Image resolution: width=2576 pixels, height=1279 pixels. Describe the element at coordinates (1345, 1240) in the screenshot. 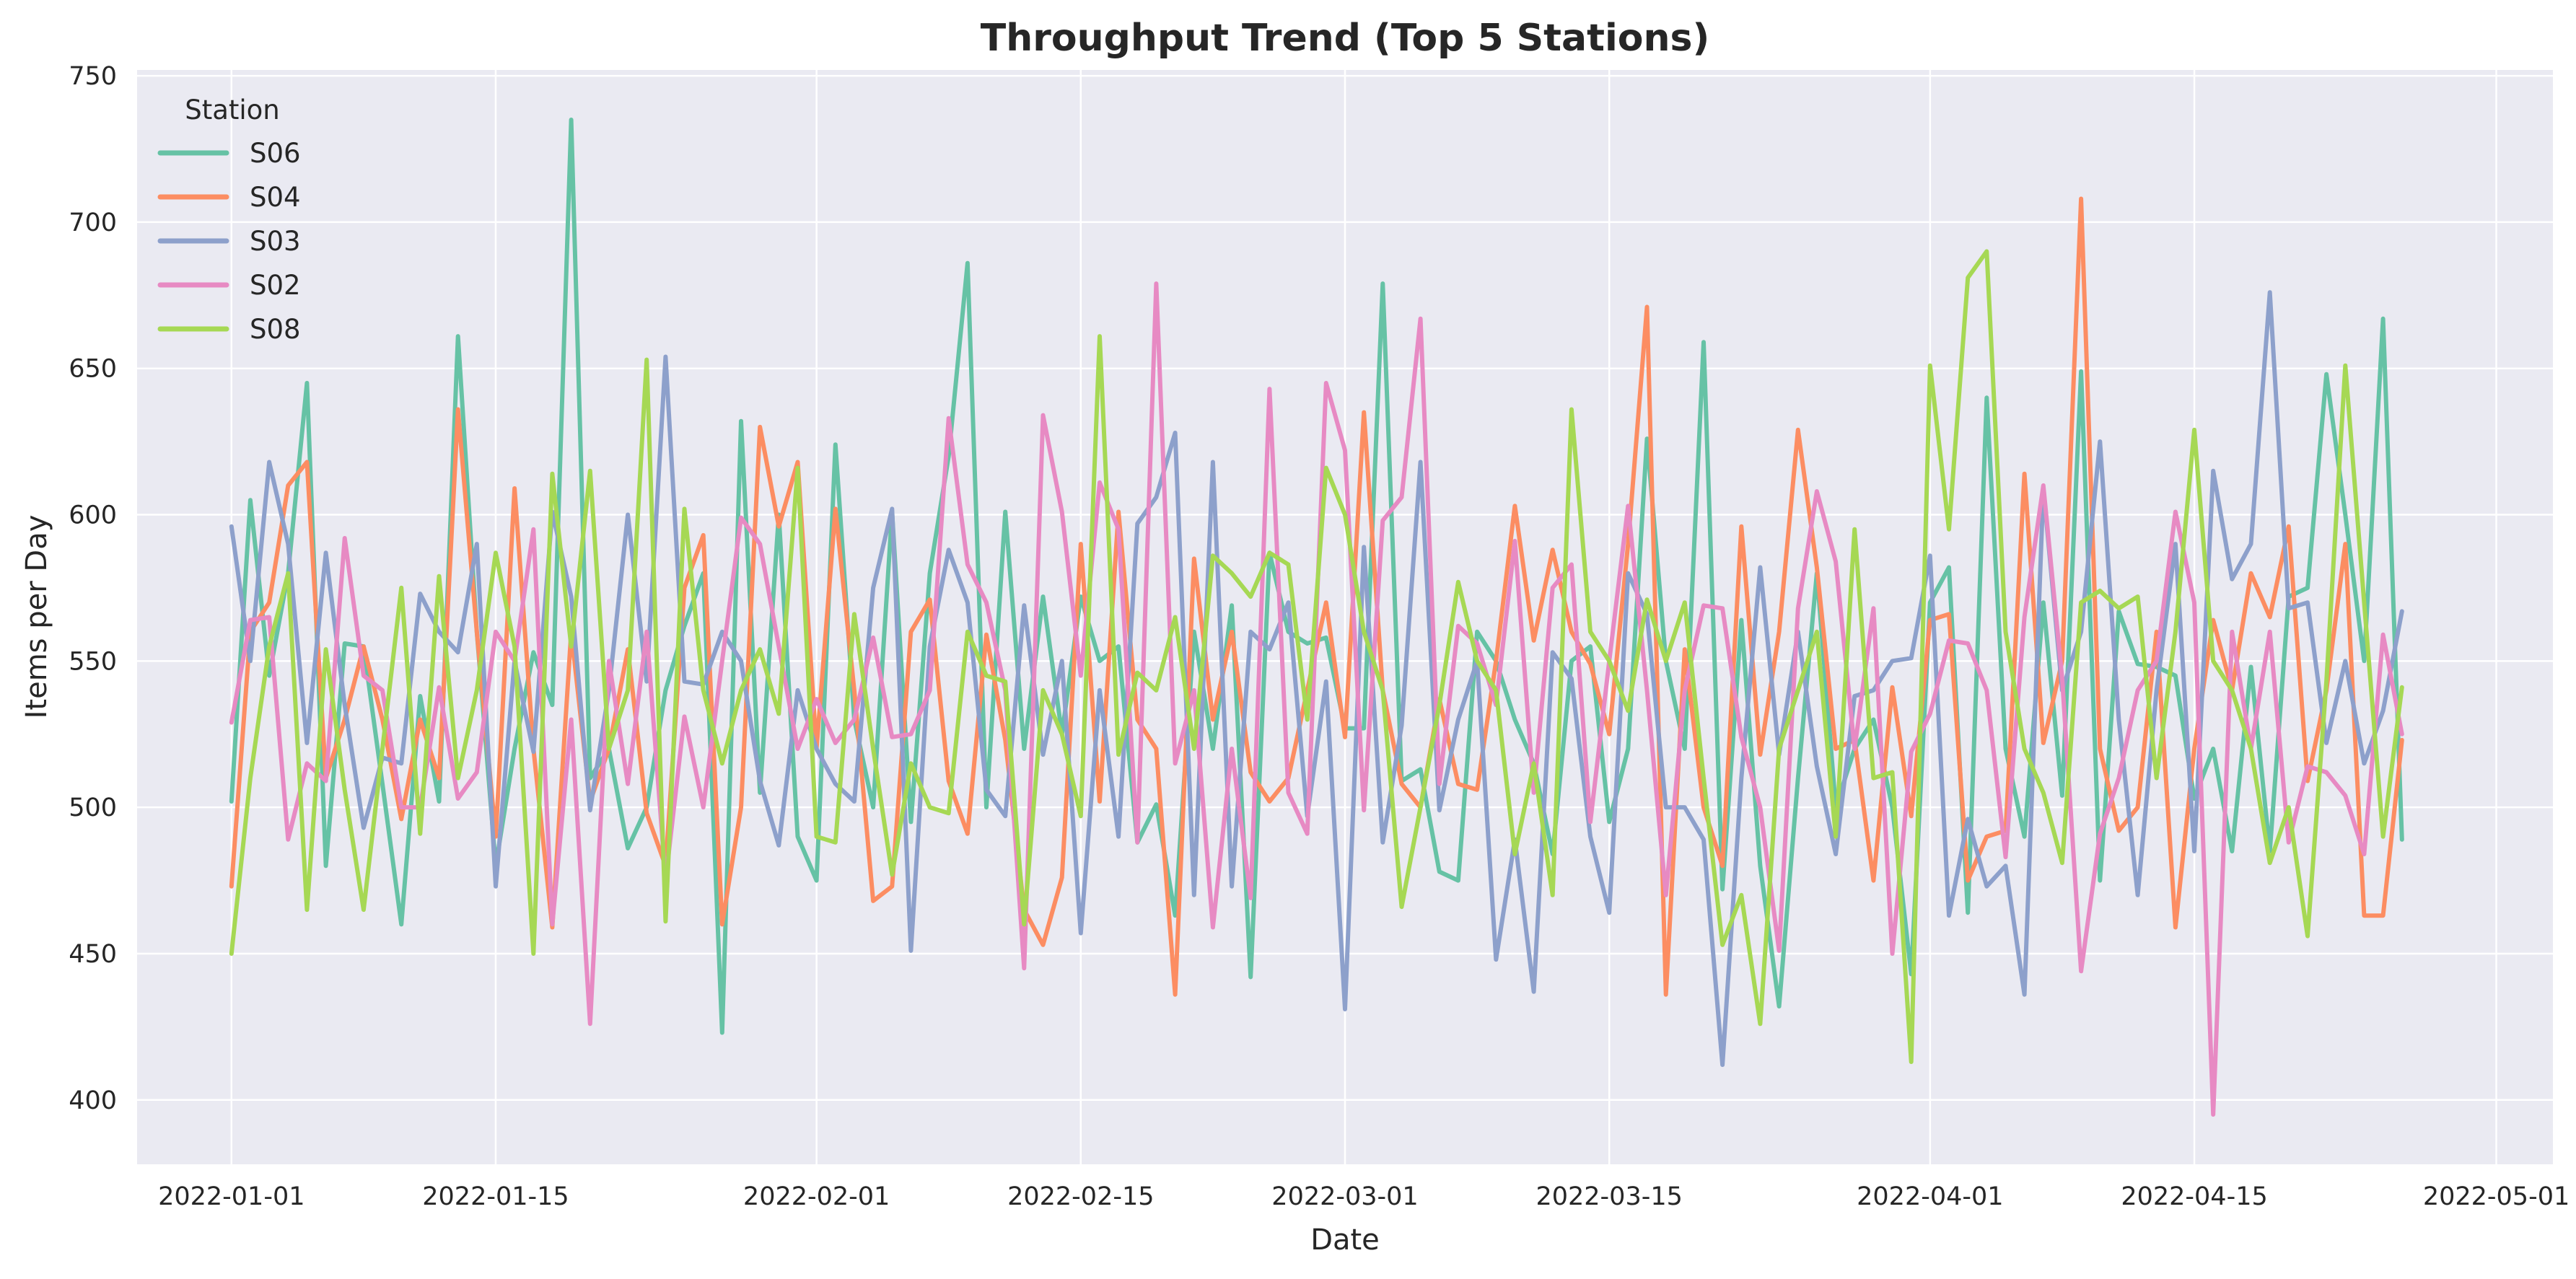

I see `x-axis-label: Date` at that location.